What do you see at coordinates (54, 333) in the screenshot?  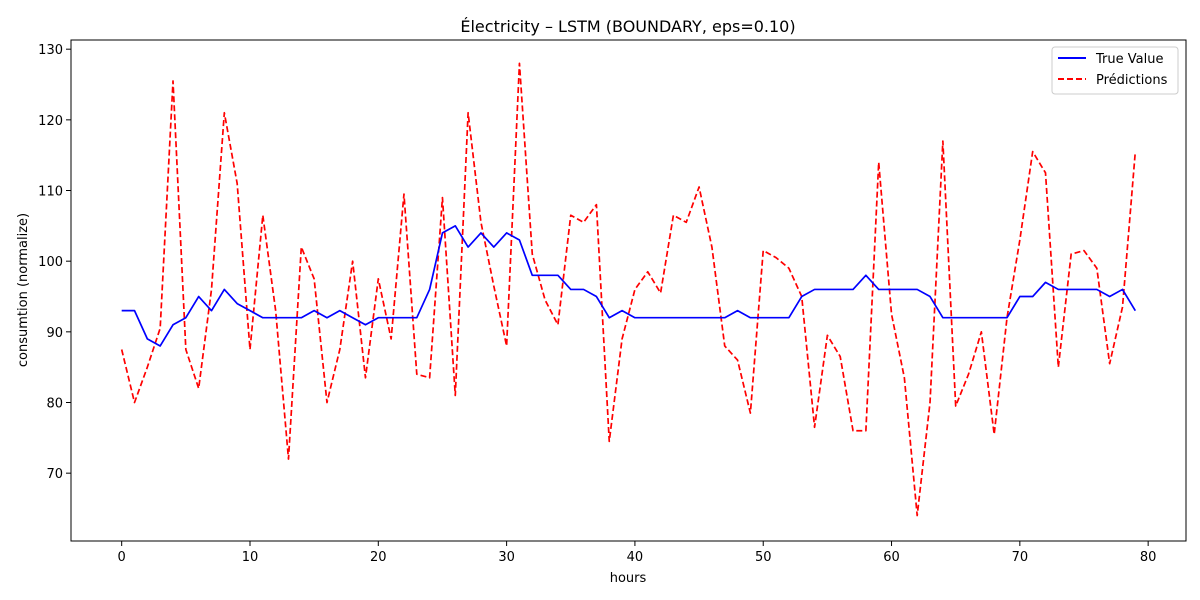 I see `y-tick-label: 90` at bounding box center [54, 333].